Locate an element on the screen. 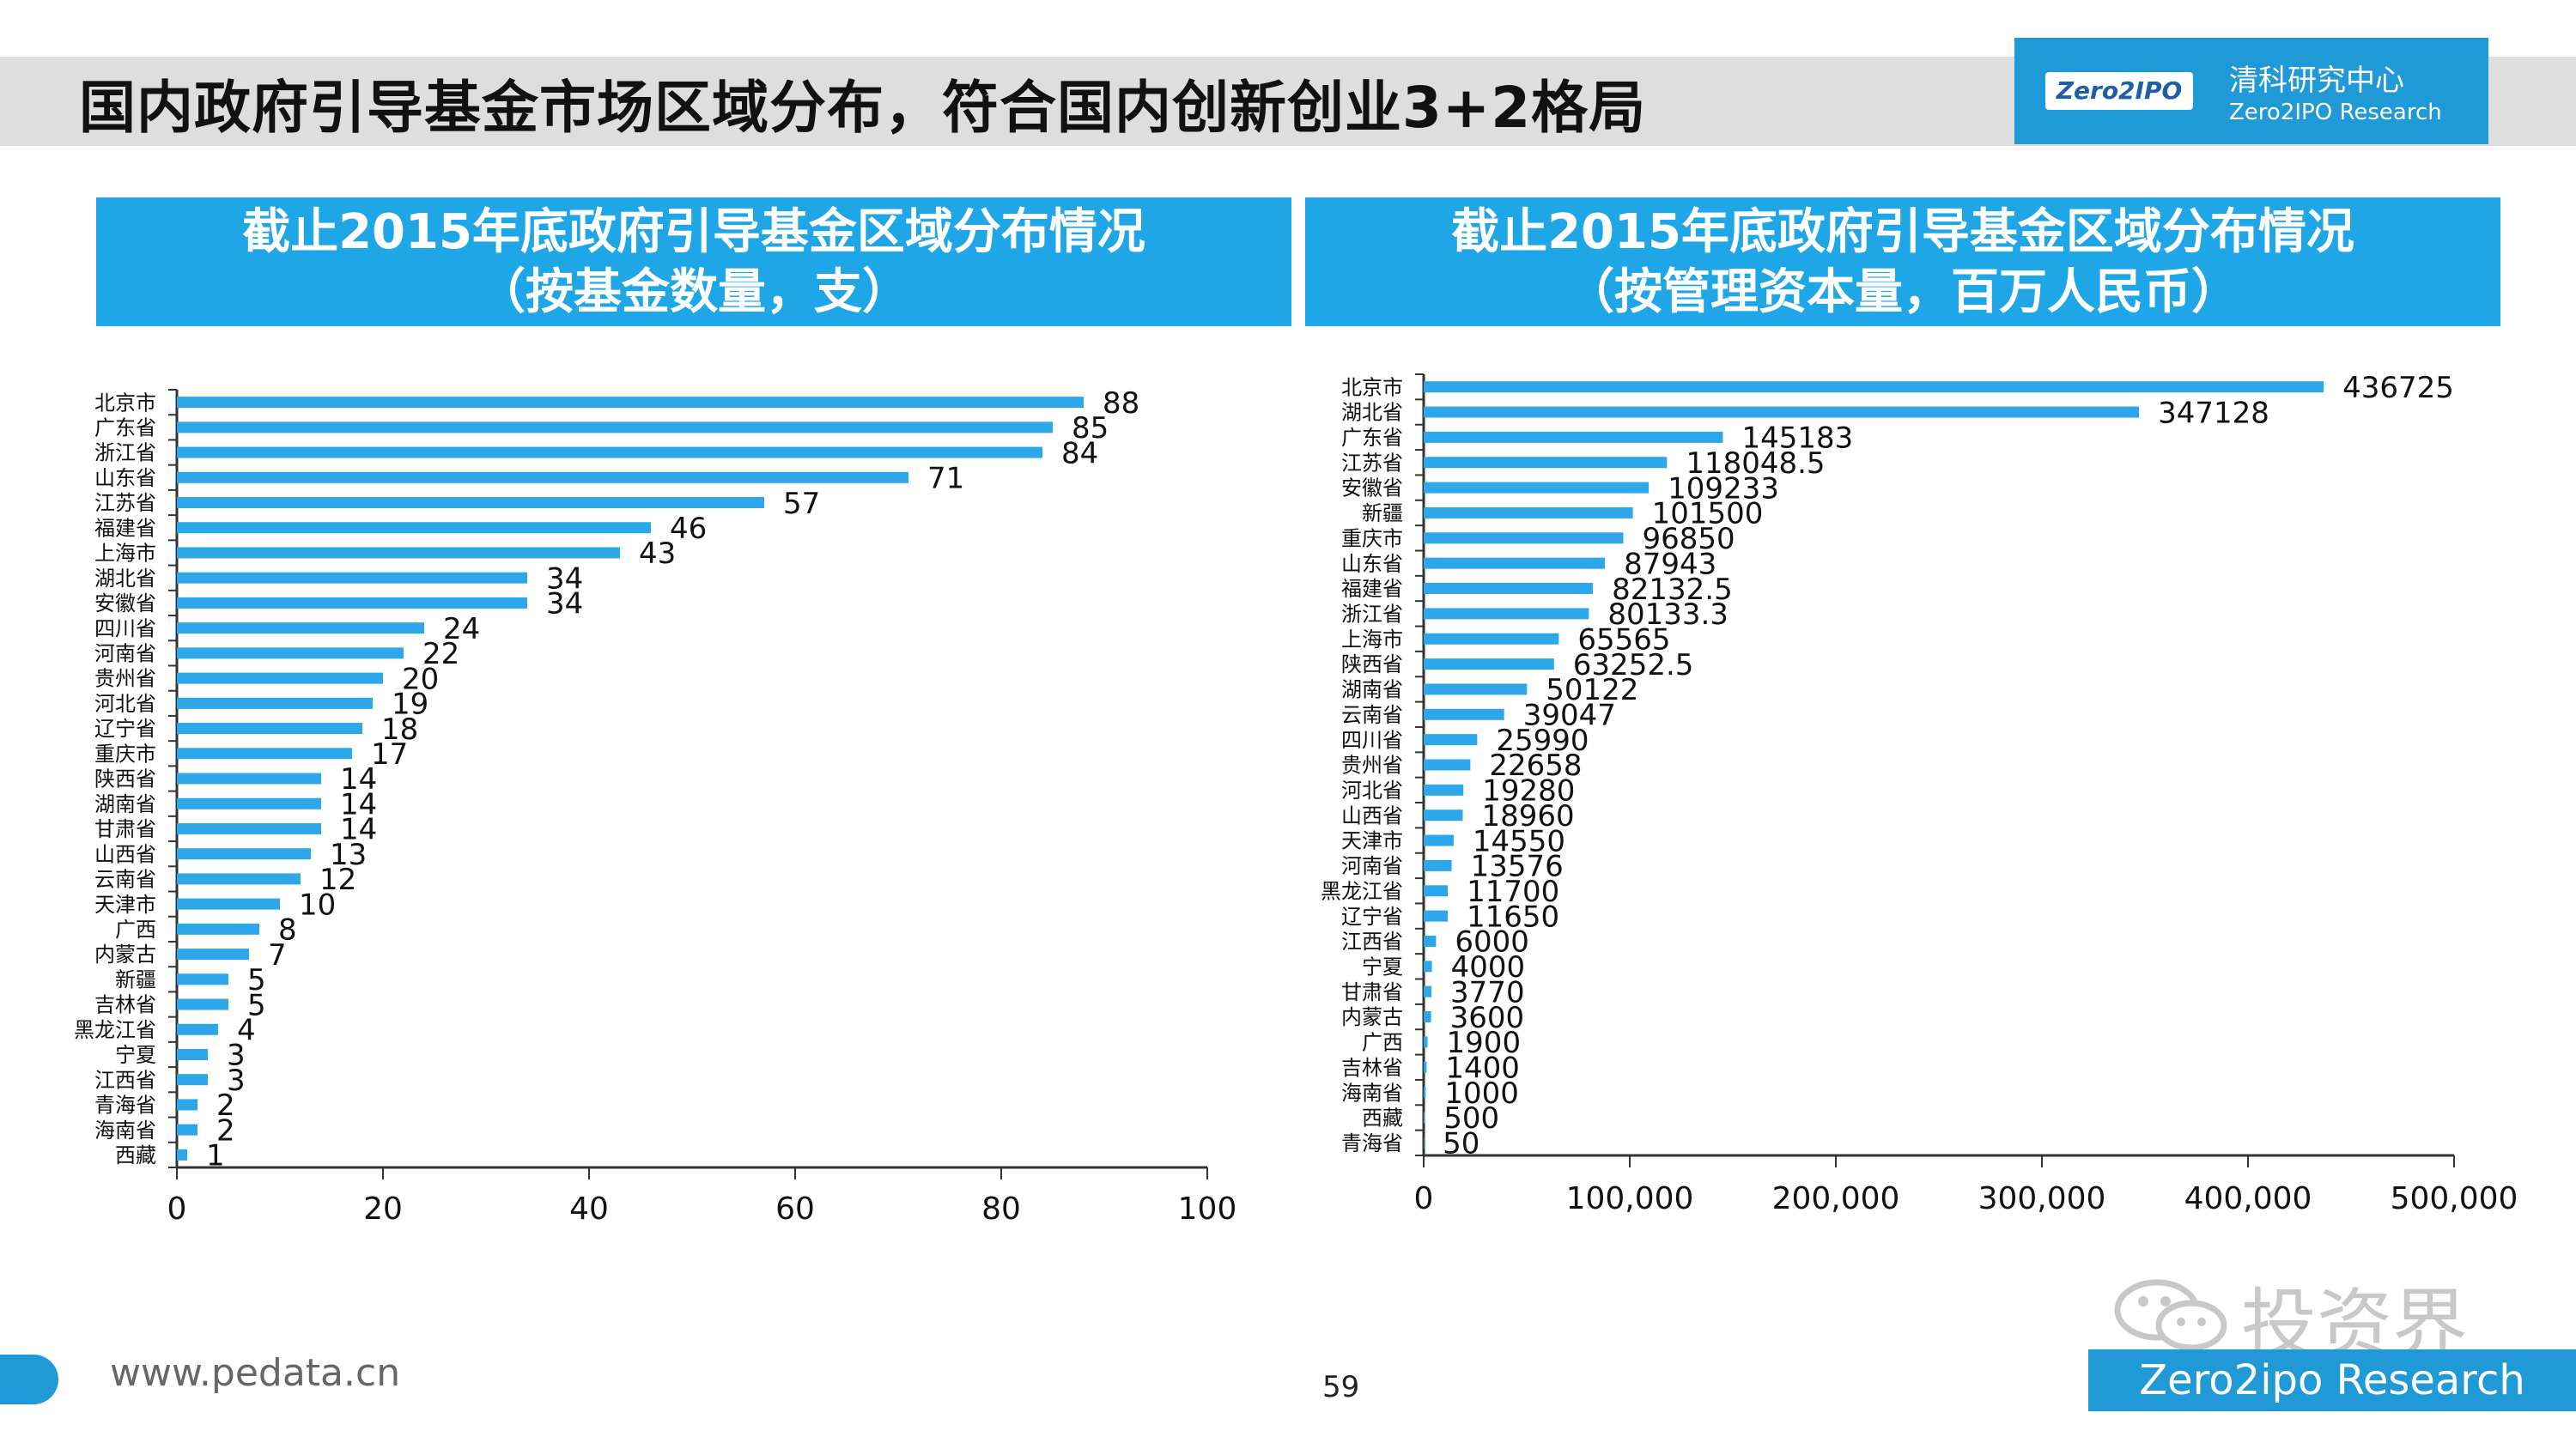 The height and width of the screenshot is (1449, 2576). left-value-label: 12 is located at coordinates (337, 880).